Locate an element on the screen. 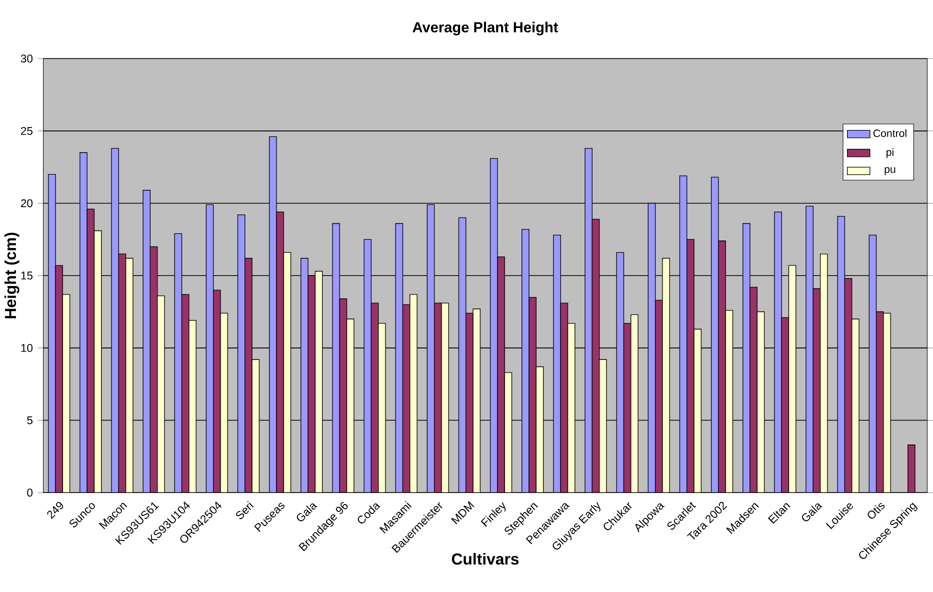 The image size is (933, 592). y-tick-label: 5 is located at coordinates (29, 420).